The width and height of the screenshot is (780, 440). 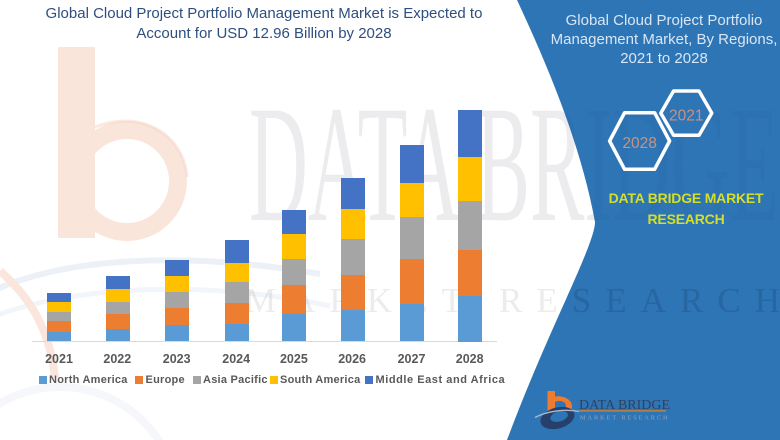 What do you see at coordinates (624, 405) in the screenshot?
I see `svg-text: DATA BRIDGE` at bounding box center [624, 405].